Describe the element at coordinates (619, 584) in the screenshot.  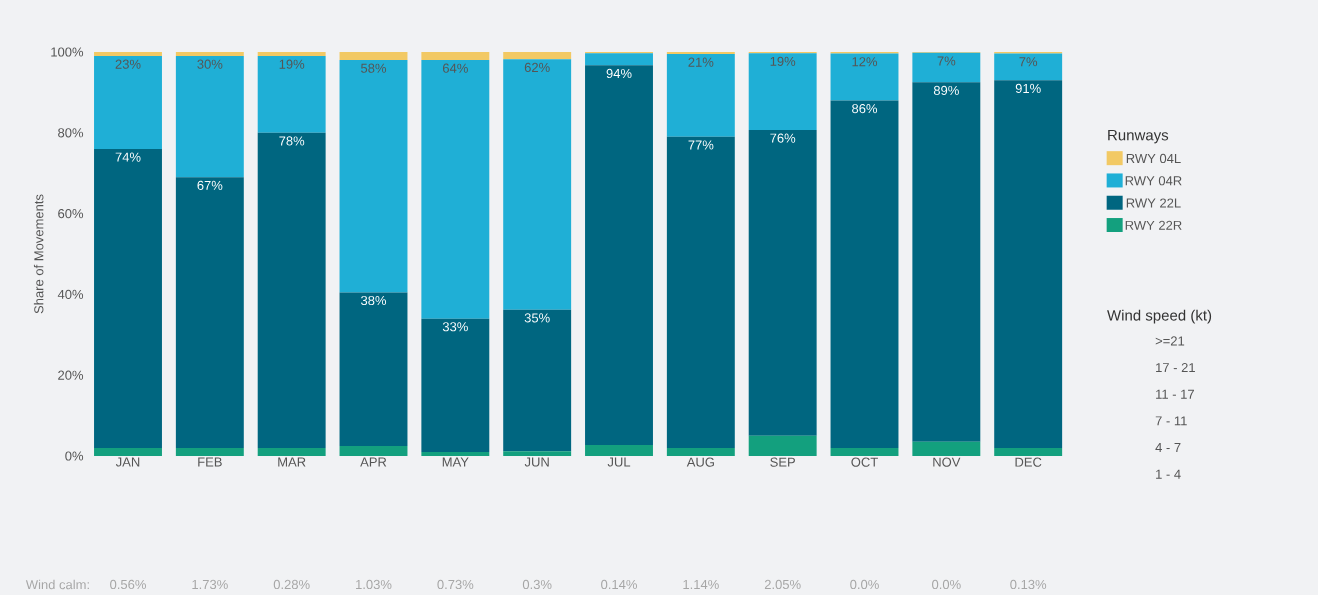
I see `text: 0.14%` at that location.